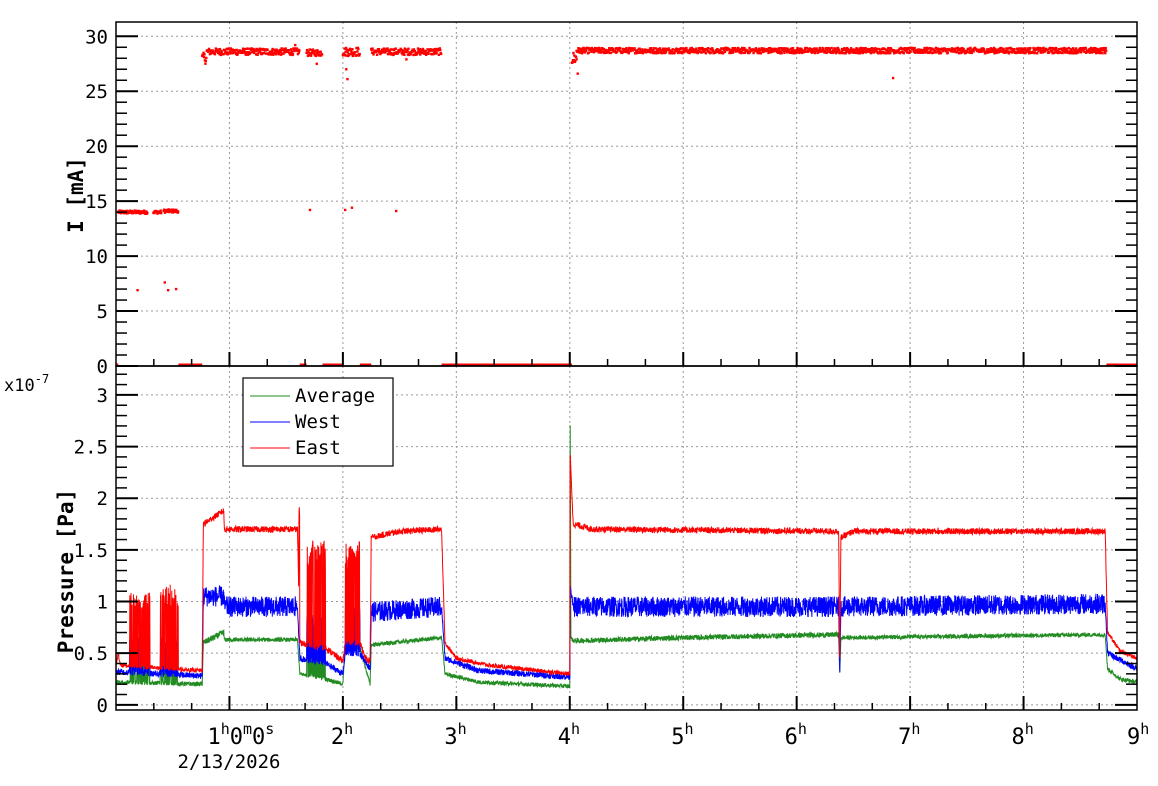  Describe the element at coordinates (342, 735) in the screenshot. I see `x-tick-label: 2h` at that location.